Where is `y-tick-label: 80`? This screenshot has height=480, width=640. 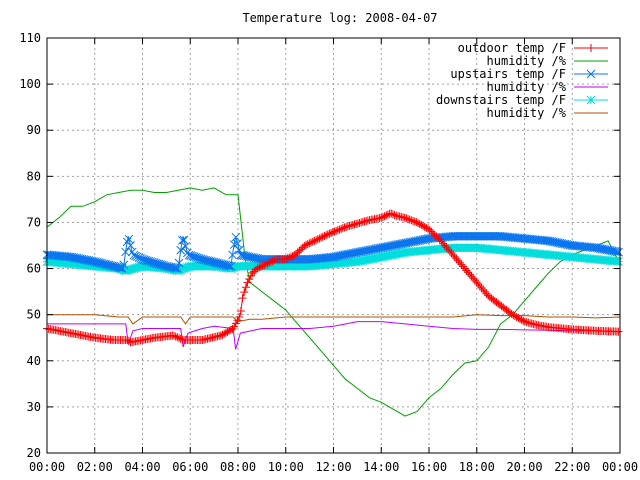 y-tick-label: 80 is located at coordinates (34, 176).